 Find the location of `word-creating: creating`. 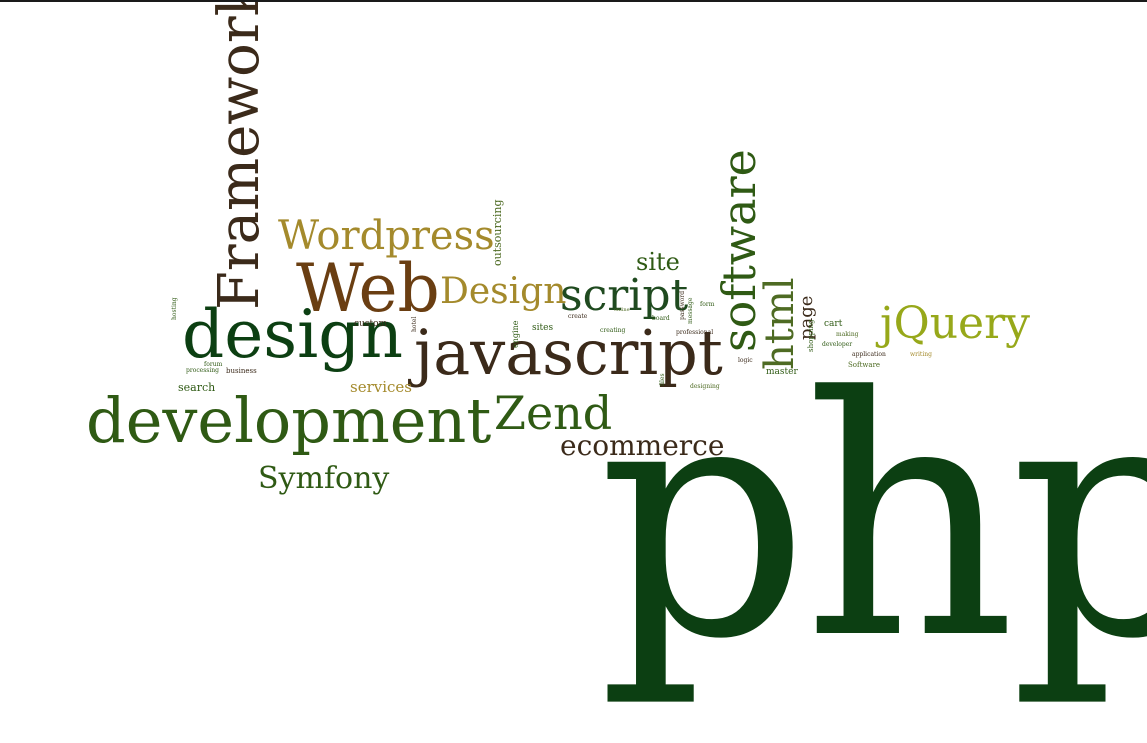

word-creating: creating is located at coordinates (613, 330).